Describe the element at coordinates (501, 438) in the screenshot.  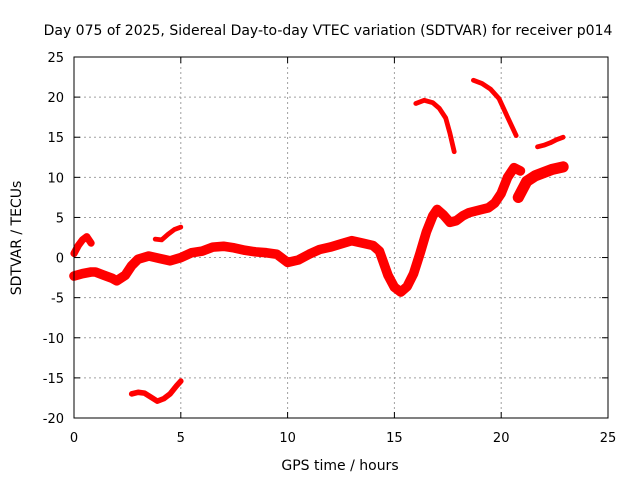
I see `x-tick-label: 20` at that location.